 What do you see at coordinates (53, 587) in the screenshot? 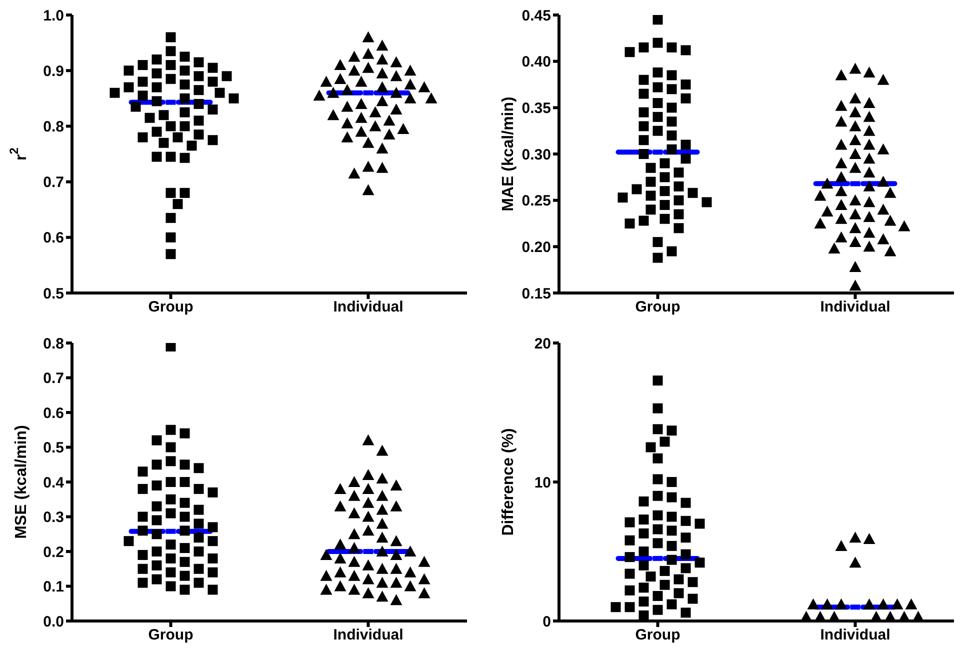
I see `y-tick-label: 0.1` at bounding box center [53, 587].